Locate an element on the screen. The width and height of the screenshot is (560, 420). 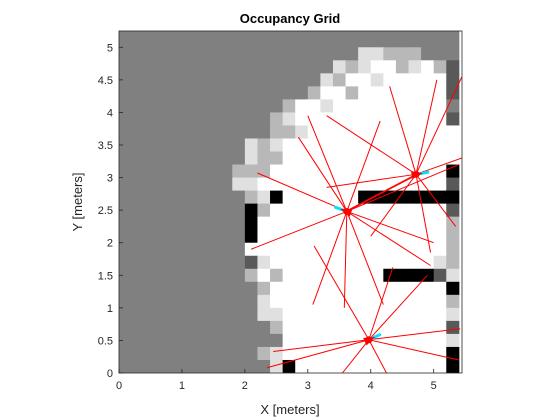
x-tick-label: 5 is located at coordinates (434, 386).